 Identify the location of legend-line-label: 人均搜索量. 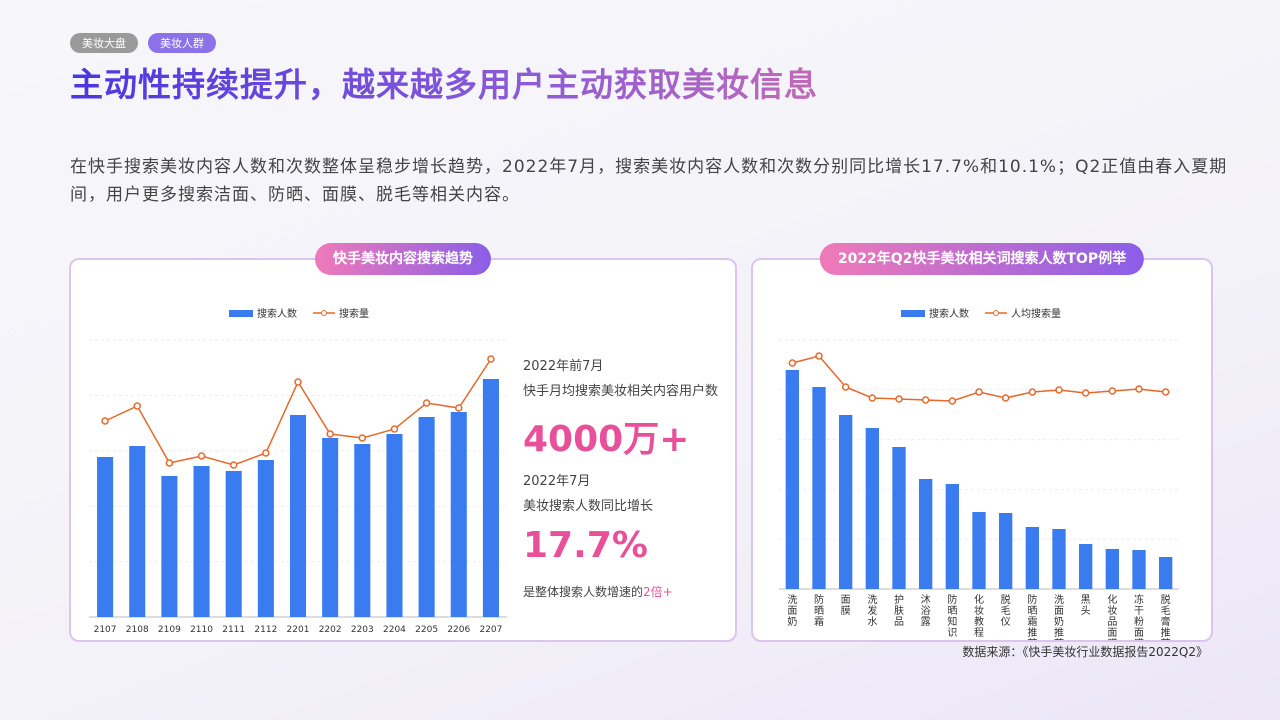
(1036, 313).